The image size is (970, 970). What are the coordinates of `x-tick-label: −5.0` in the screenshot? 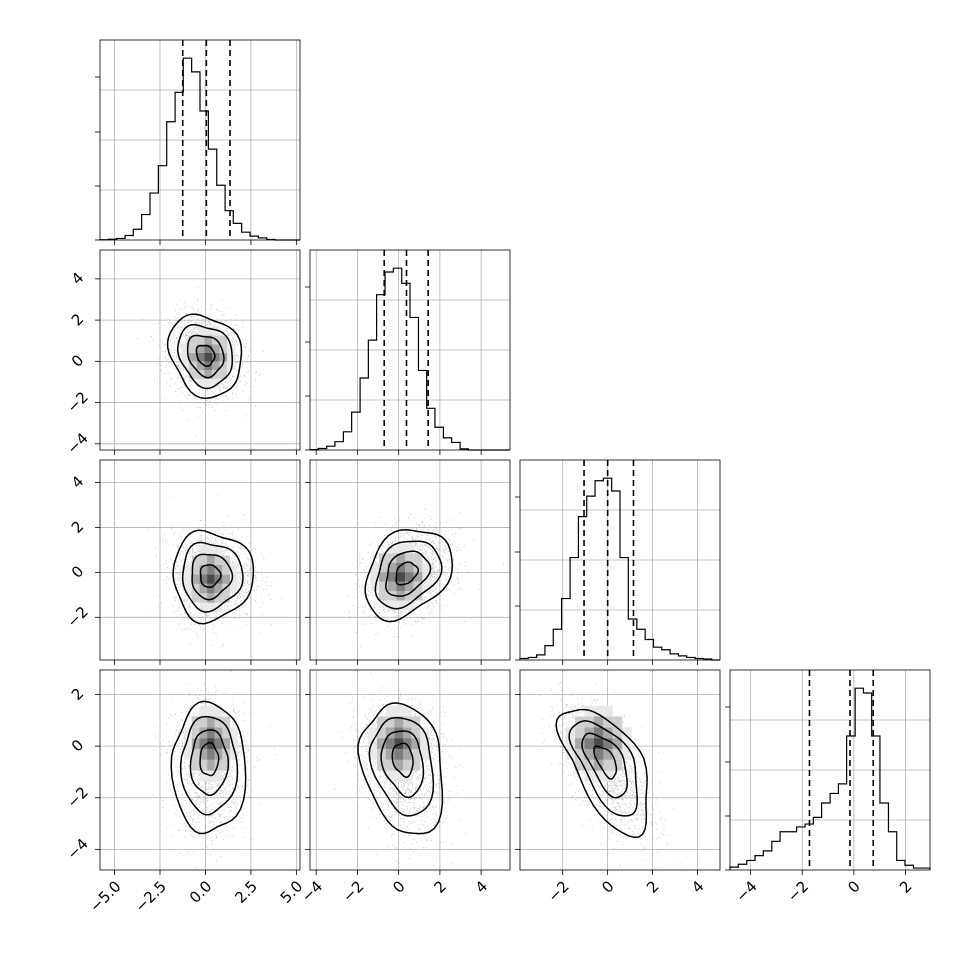 It's located at (105, 896).